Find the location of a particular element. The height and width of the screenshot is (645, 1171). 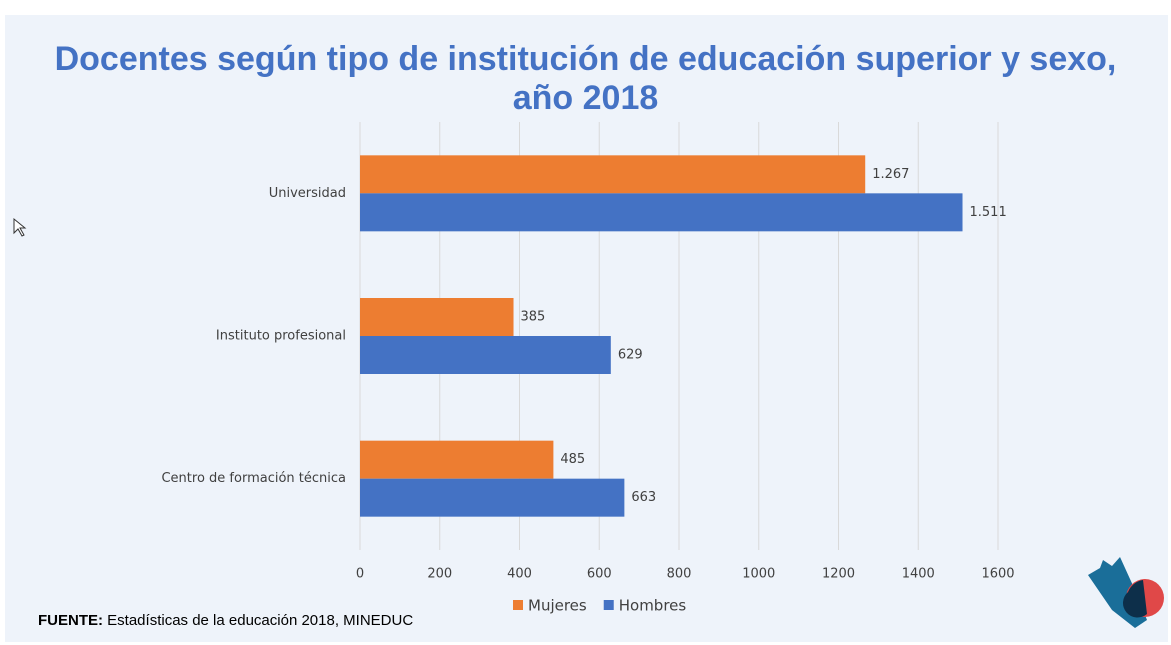

x-tick-label: 1400 is located at coordinates (918, 574).